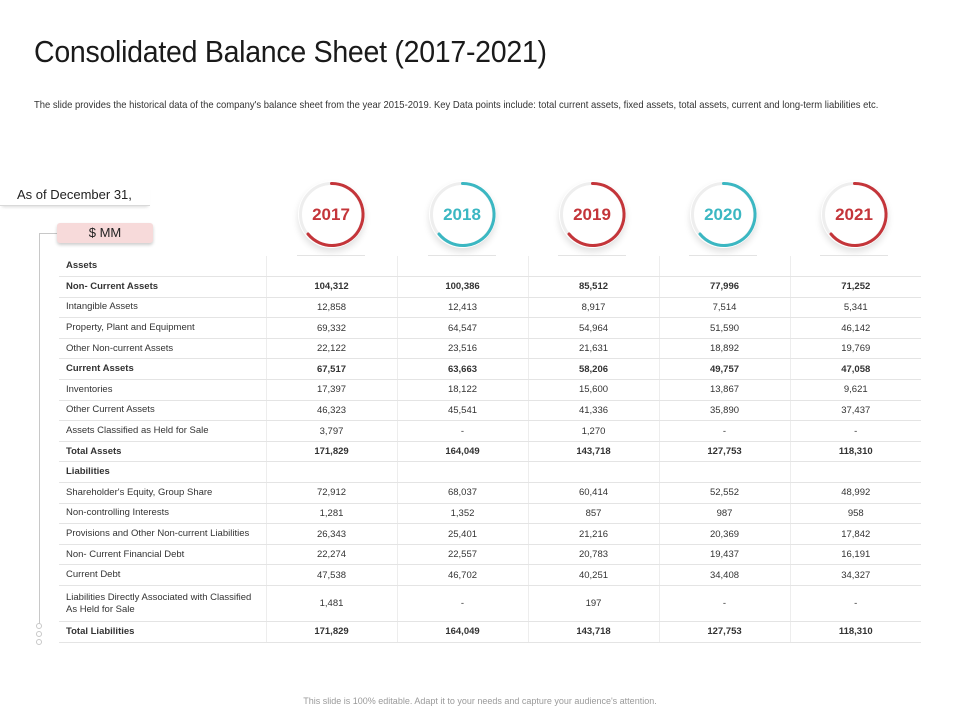  What do you see at coordinates (855, 514) in the screenshot?
I see `cell-value: 958` at bounding box center [855, 514].